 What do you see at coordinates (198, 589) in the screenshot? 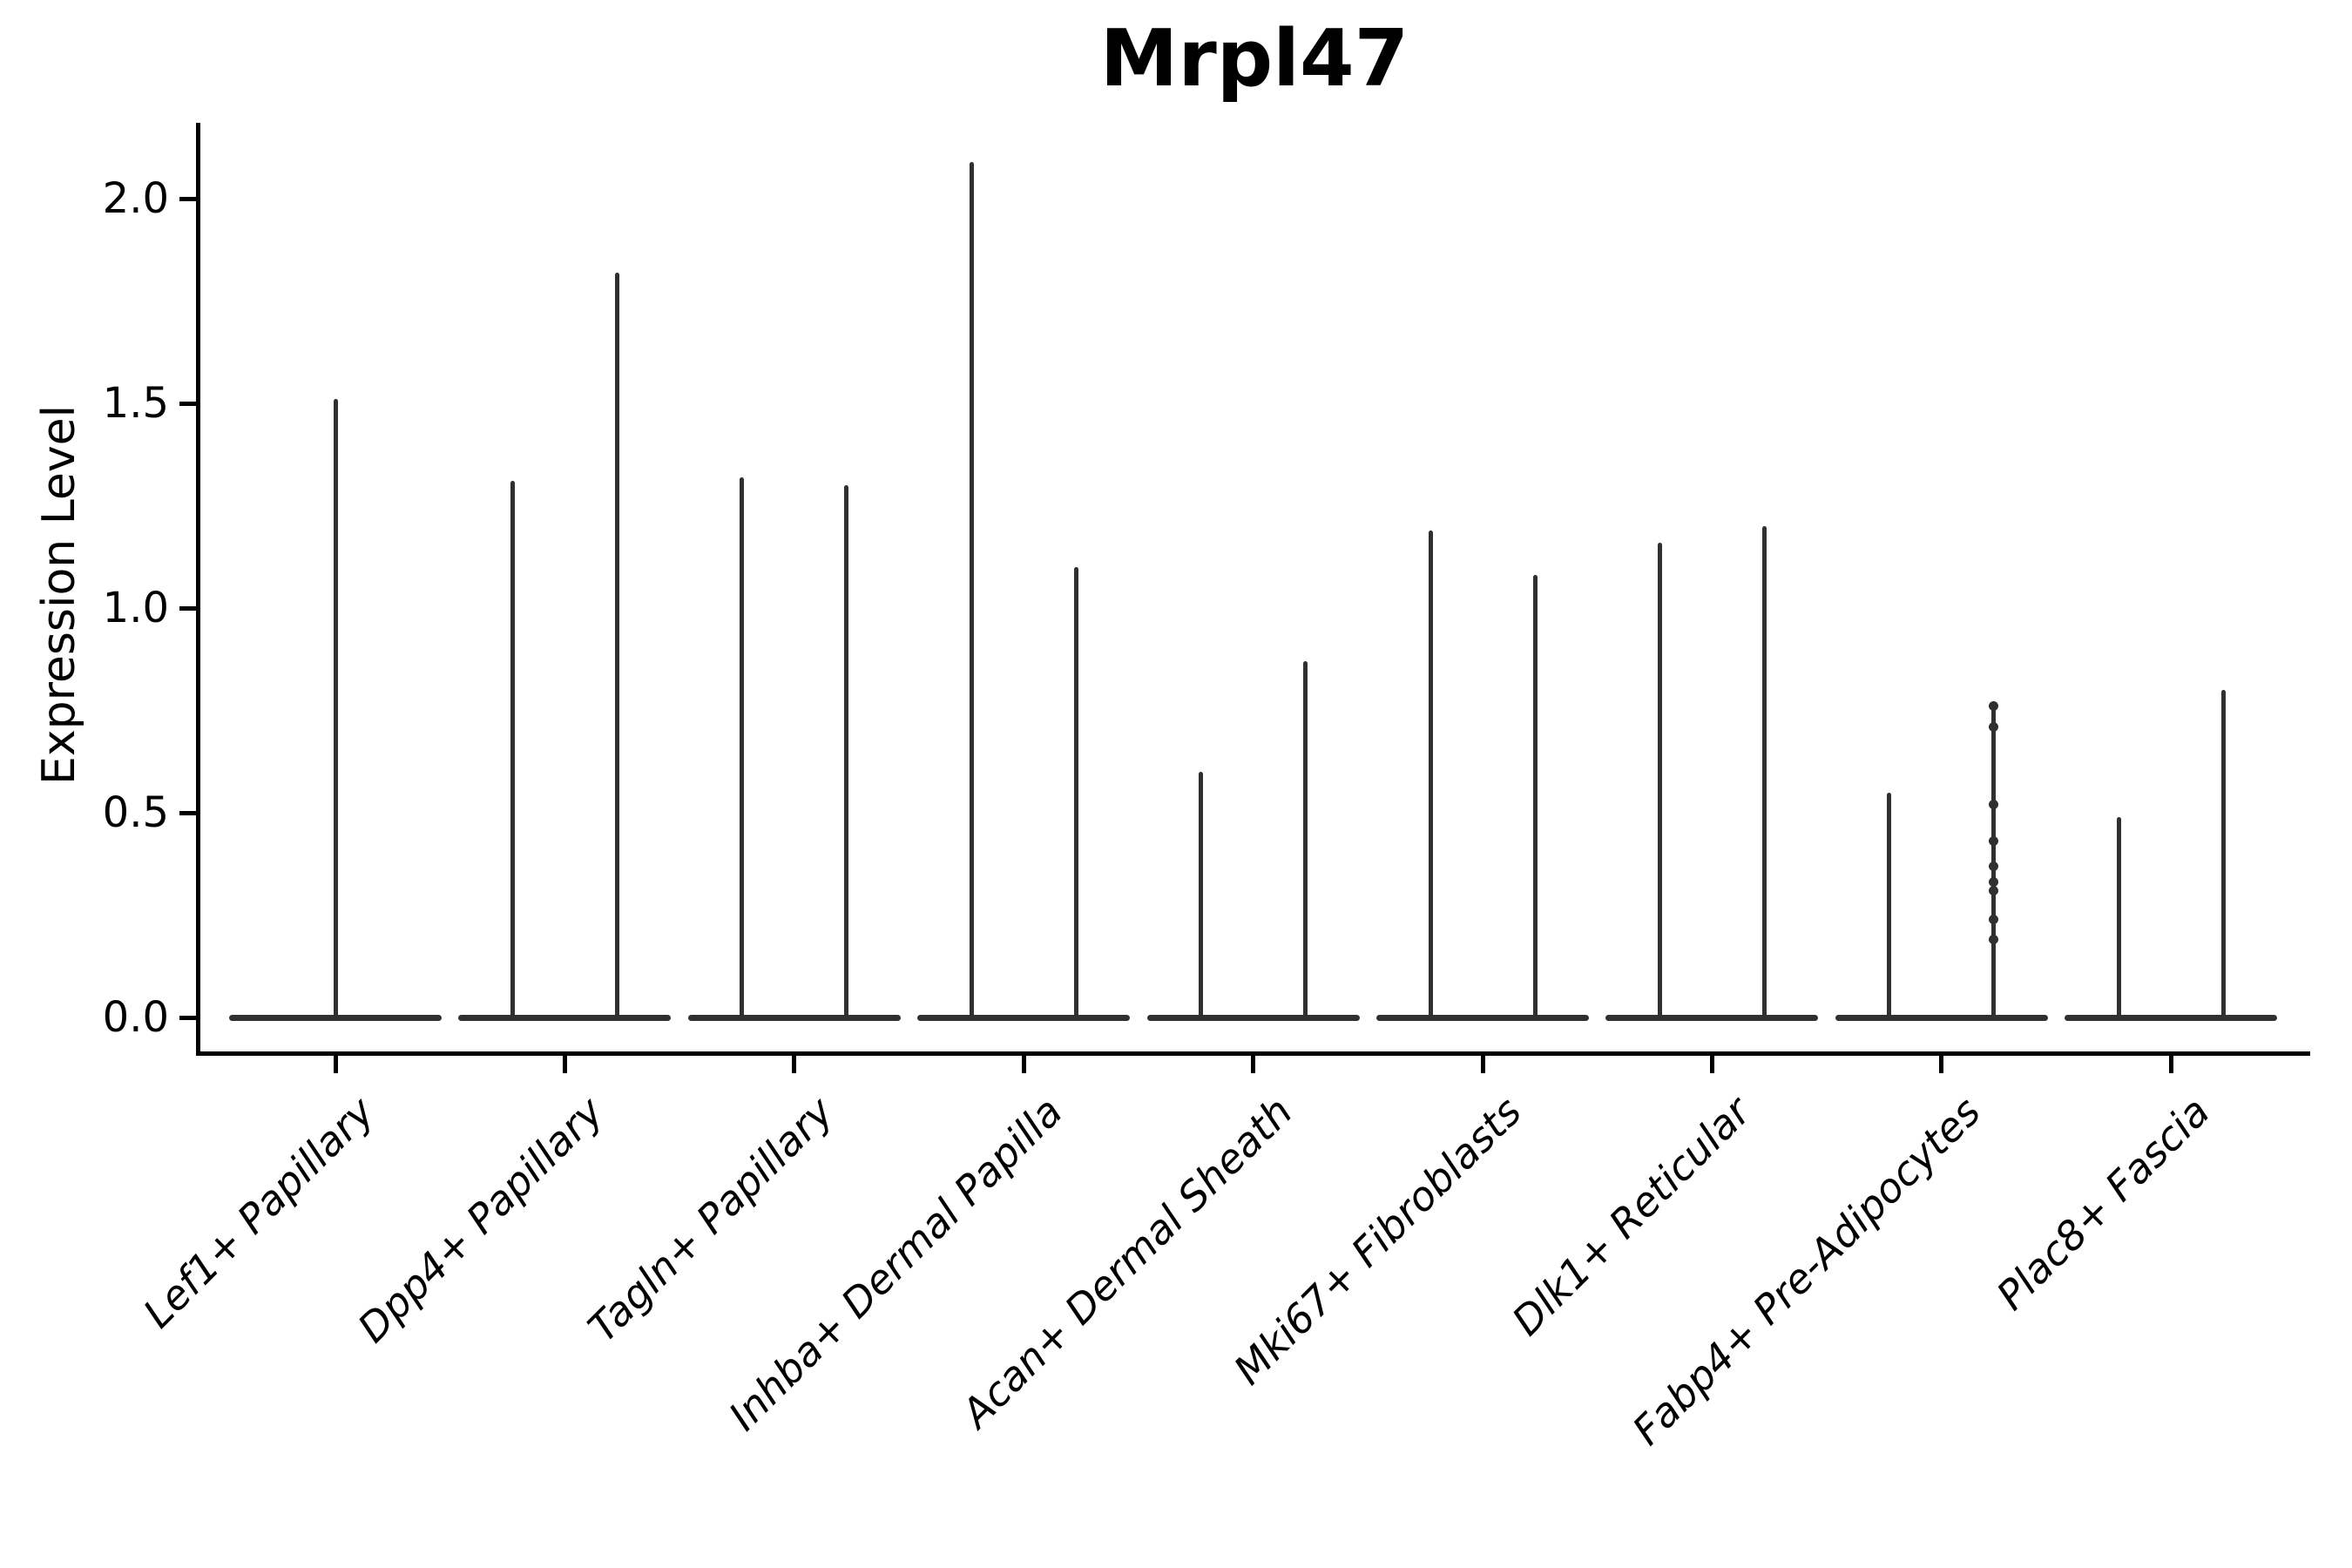
I see `y-axis-spine` at bounding box center [198, 589].